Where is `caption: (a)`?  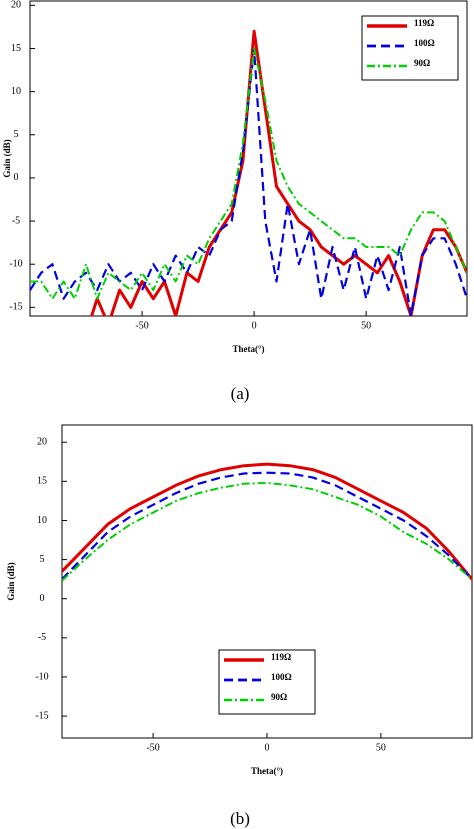
caption: (a) is located at coordinates (240, 393).